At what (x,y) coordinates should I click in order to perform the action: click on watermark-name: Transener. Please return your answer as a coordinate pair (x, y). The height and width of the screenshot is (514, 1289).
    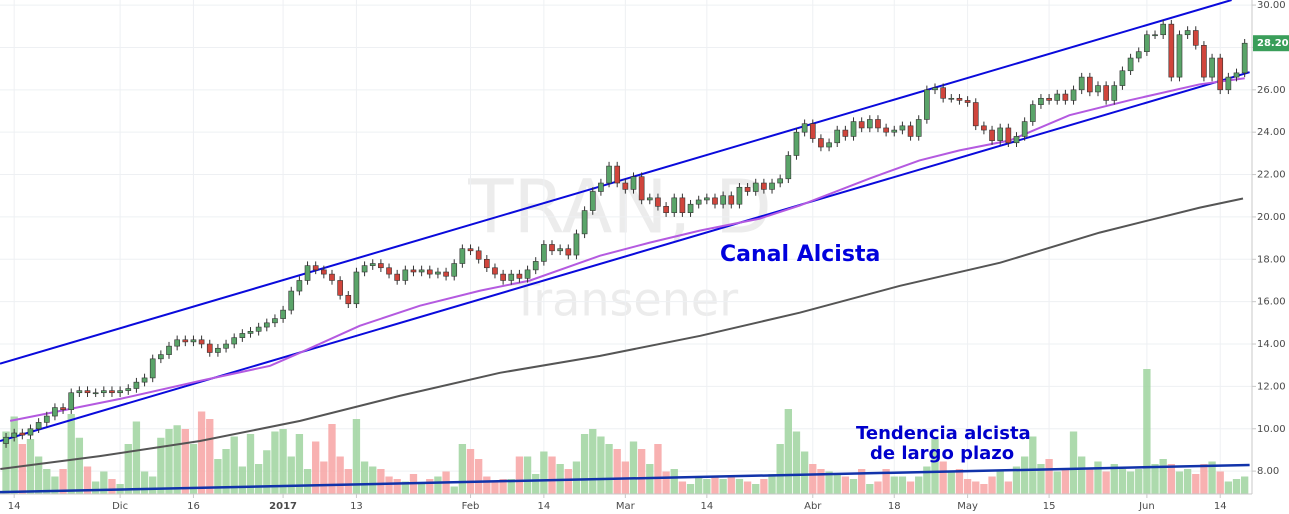
    Looking at the image, I should click on (624, 300).